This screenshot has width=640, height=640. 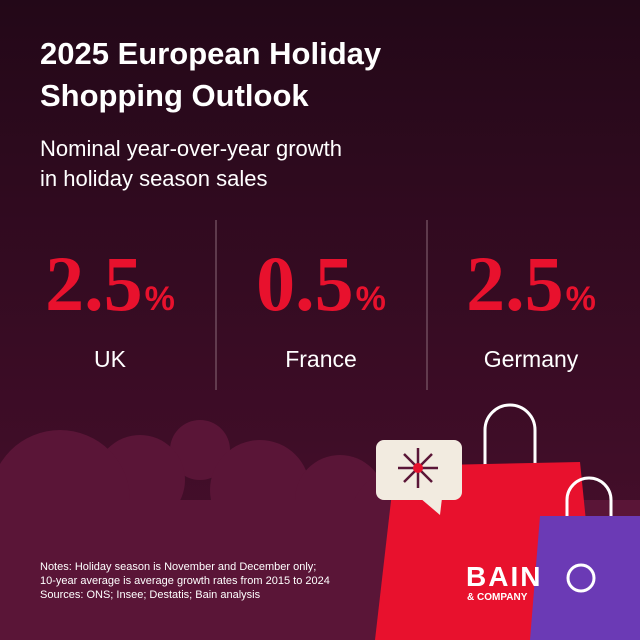 I want to click on stat-label: UK, so click(x=110, y=359).